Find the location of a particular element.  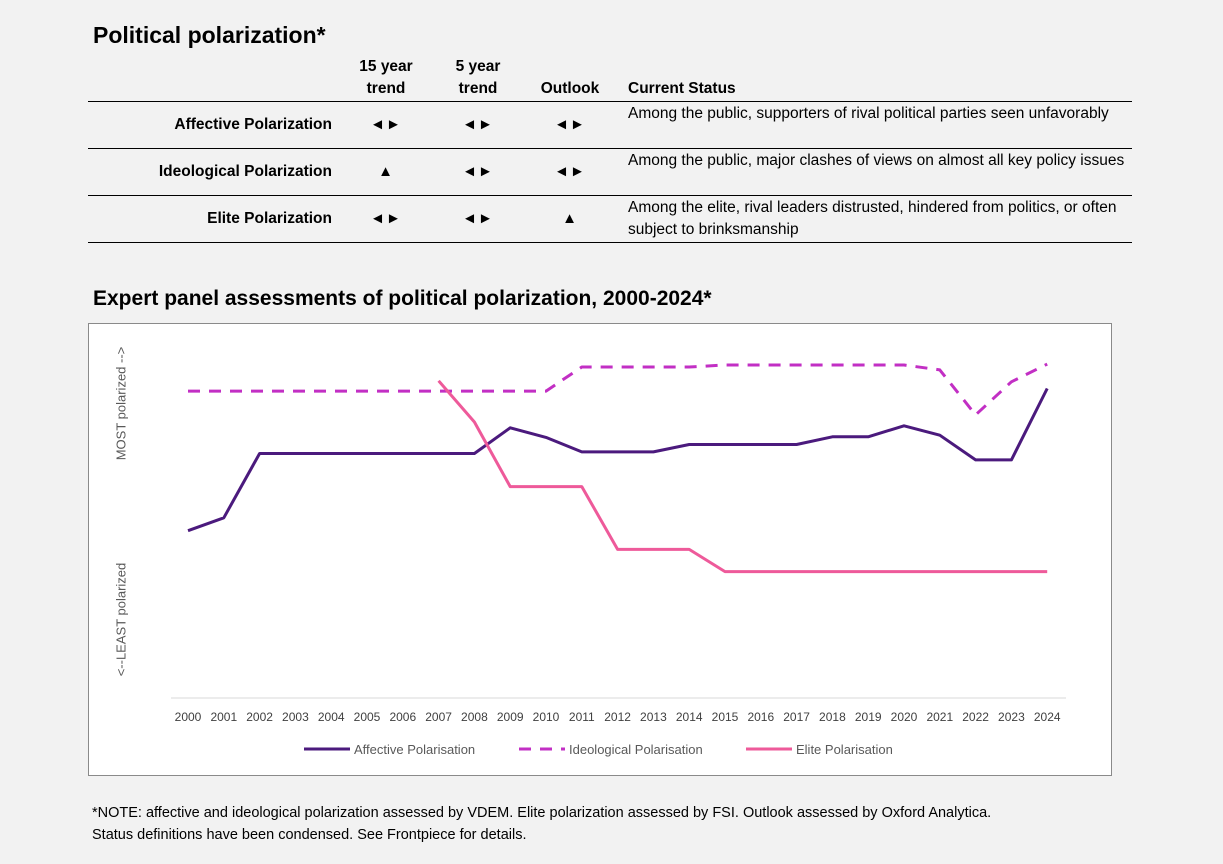

x-tick-label: 2017 is located at coordinates (796, 717).